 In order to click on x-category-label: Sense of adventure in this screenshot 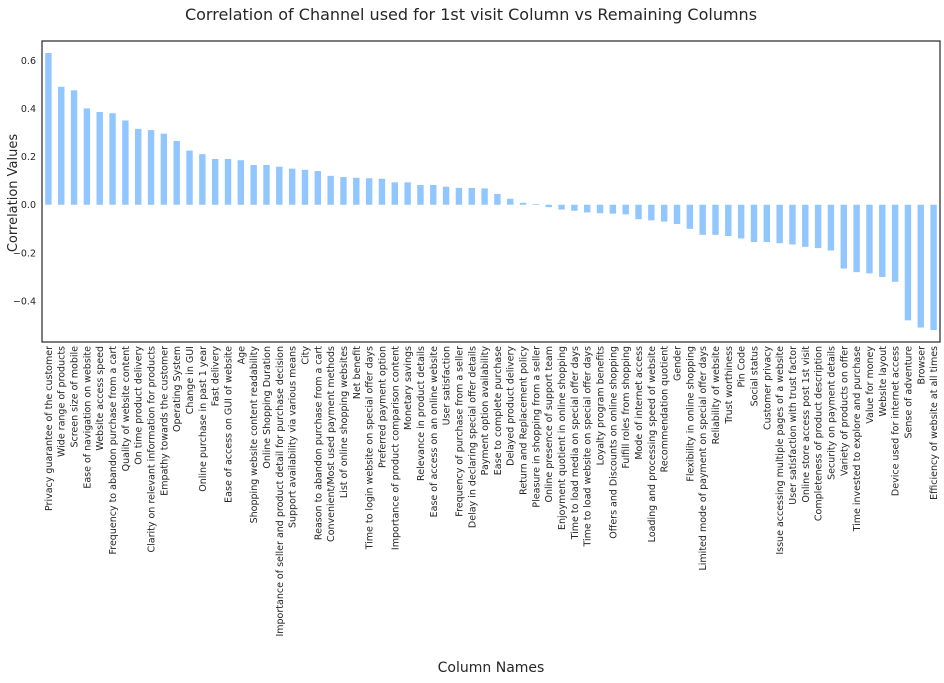, I will do `click(908, 392)`.